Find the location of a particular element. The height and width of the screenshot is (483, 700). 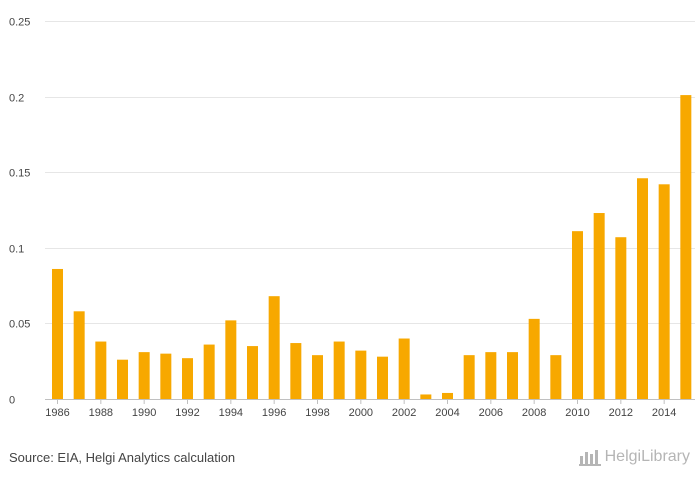

x-tick-label: 2002 is located at coordinates (404, 413).